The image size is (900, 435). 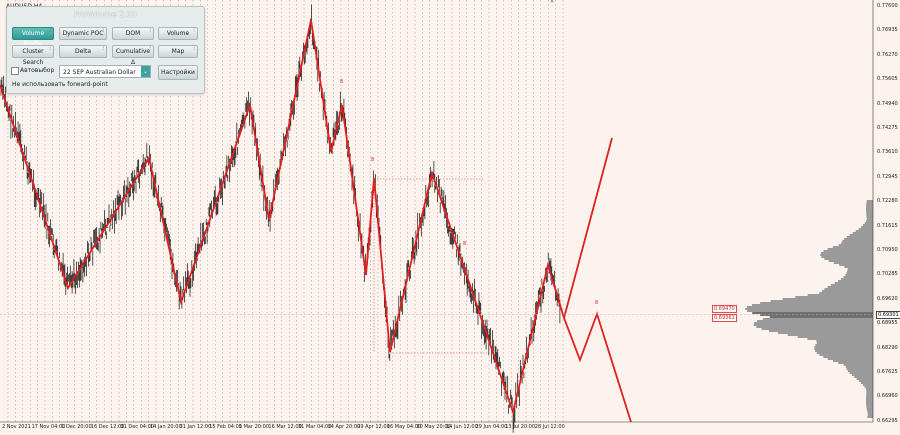 I want to click on price-tick-label: 0.72945, so click(x=887, y=176).